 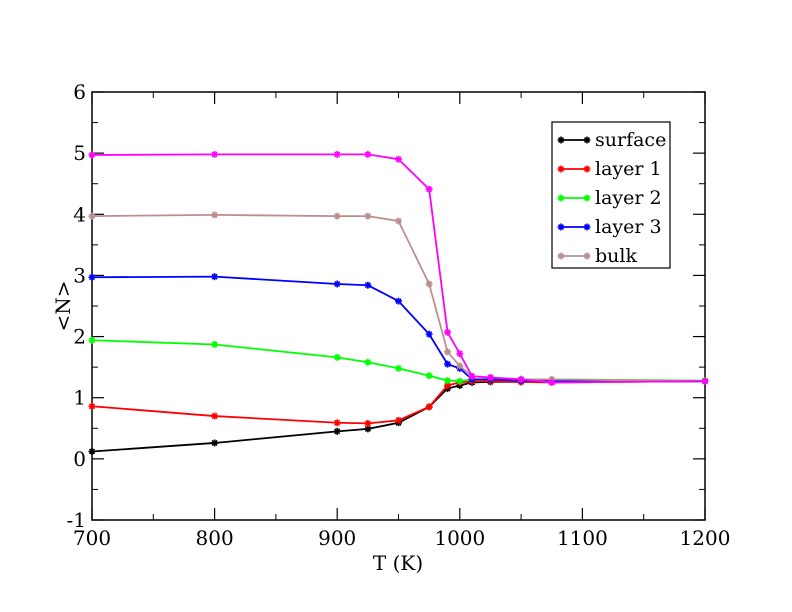 I want to click on y-tick-label: 4, so click(x=79, y=214).